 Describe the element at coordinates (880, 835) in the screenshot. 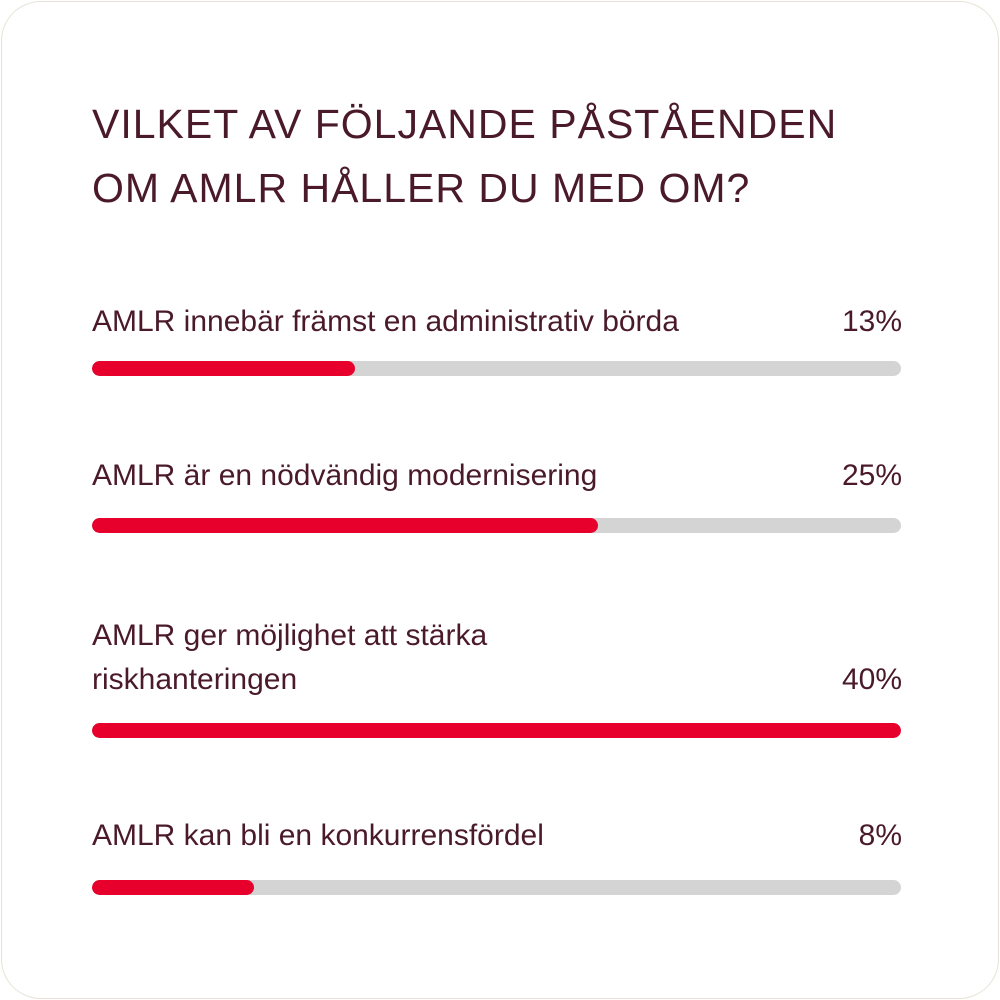

I see `option-percent: 8%` at that location.